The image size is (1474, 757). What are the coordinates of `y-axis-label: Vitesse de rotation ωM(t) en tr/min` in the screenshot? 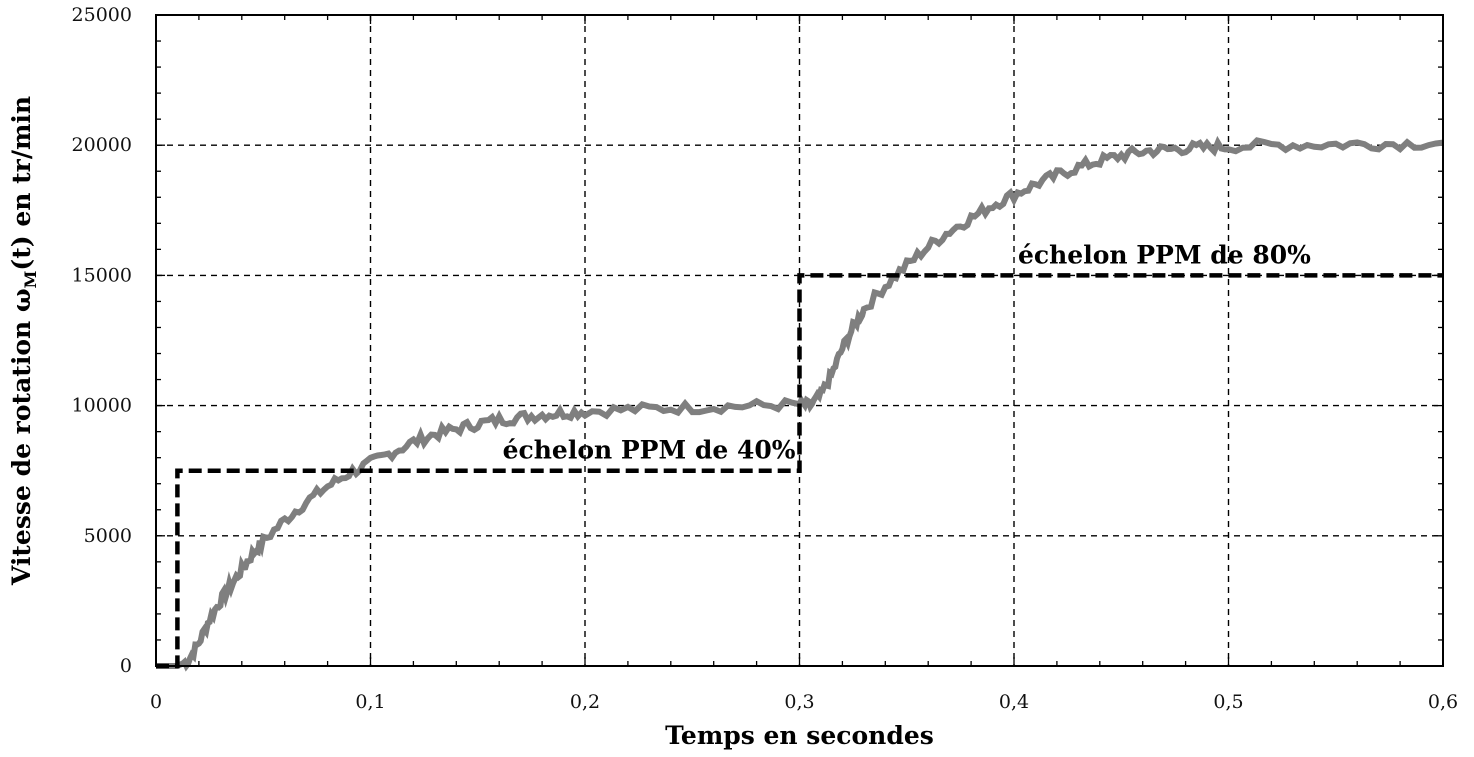 It's located at (23, 341).